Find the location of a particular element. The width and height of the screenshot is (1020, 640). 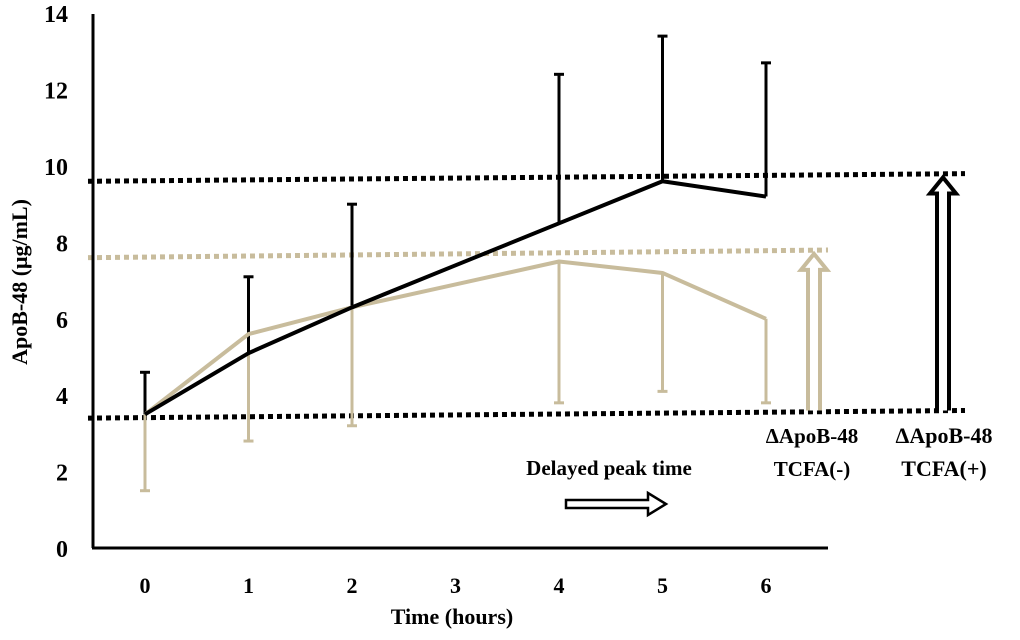

y-tick-label-3: 6 is located at coordinates (62, 321).